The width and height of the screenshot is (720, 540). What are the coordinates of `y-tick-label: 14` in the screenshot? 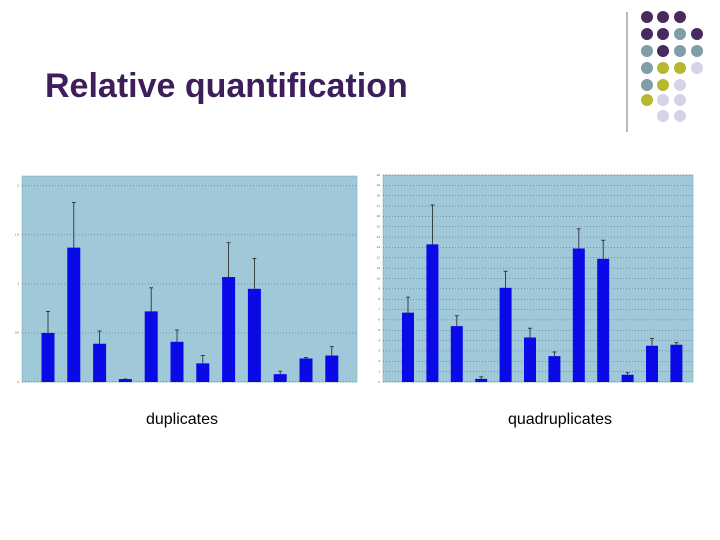 It's located at (379, 237).